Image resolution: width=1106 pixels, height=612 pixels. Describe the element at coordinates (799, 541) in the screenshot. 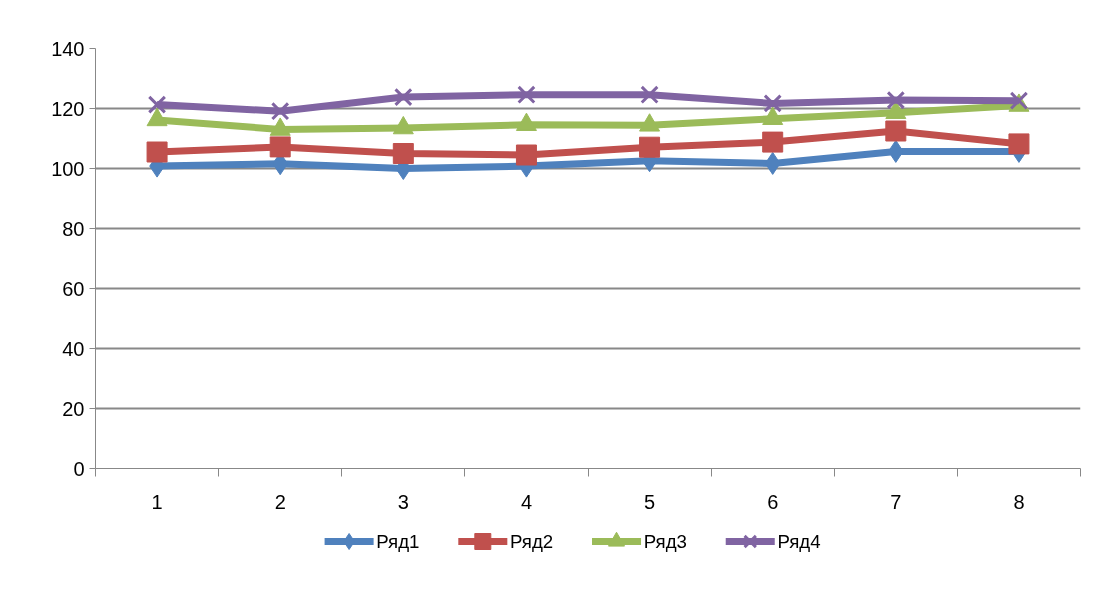

I see `legend-label: Ряд4` at that location.